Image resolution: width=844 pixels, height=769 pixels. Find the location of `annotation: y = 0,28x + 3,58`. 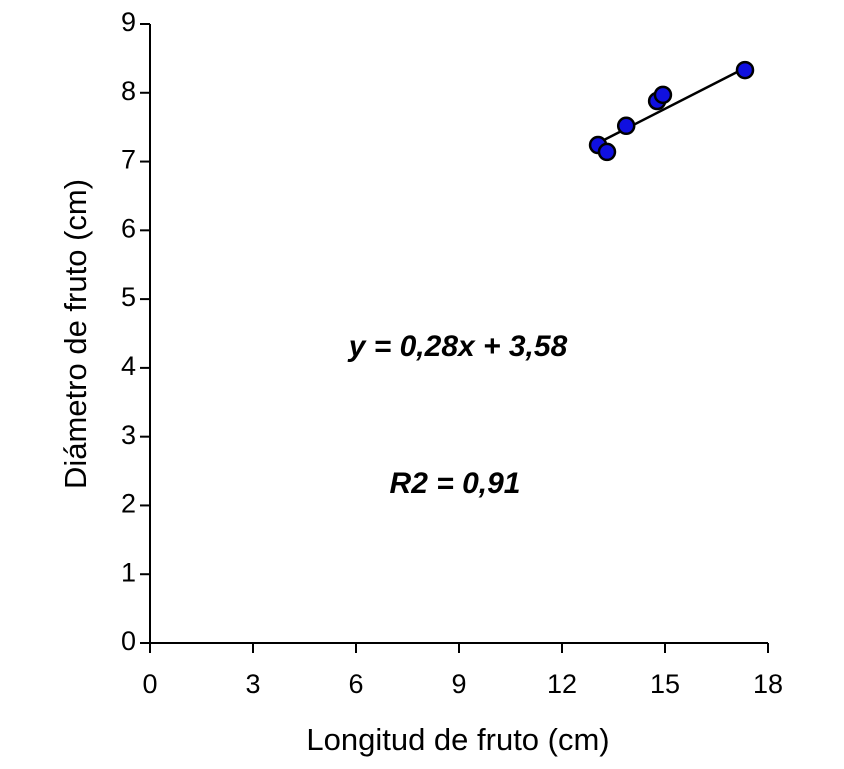

annotation: y = 0,28x + 3,58 is located at coordinates (457, 346).